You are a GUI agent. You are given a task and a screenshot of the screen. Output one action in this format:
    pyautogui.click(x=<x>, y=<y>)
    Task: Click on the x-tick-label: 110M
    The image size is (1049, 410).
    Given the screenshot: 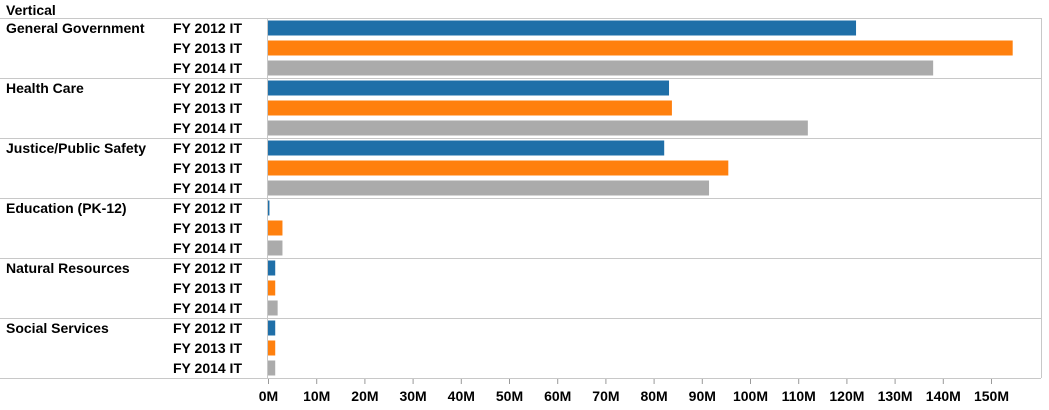 What is the action you would take?
    pyautogui.click(x=799, y=396)
    